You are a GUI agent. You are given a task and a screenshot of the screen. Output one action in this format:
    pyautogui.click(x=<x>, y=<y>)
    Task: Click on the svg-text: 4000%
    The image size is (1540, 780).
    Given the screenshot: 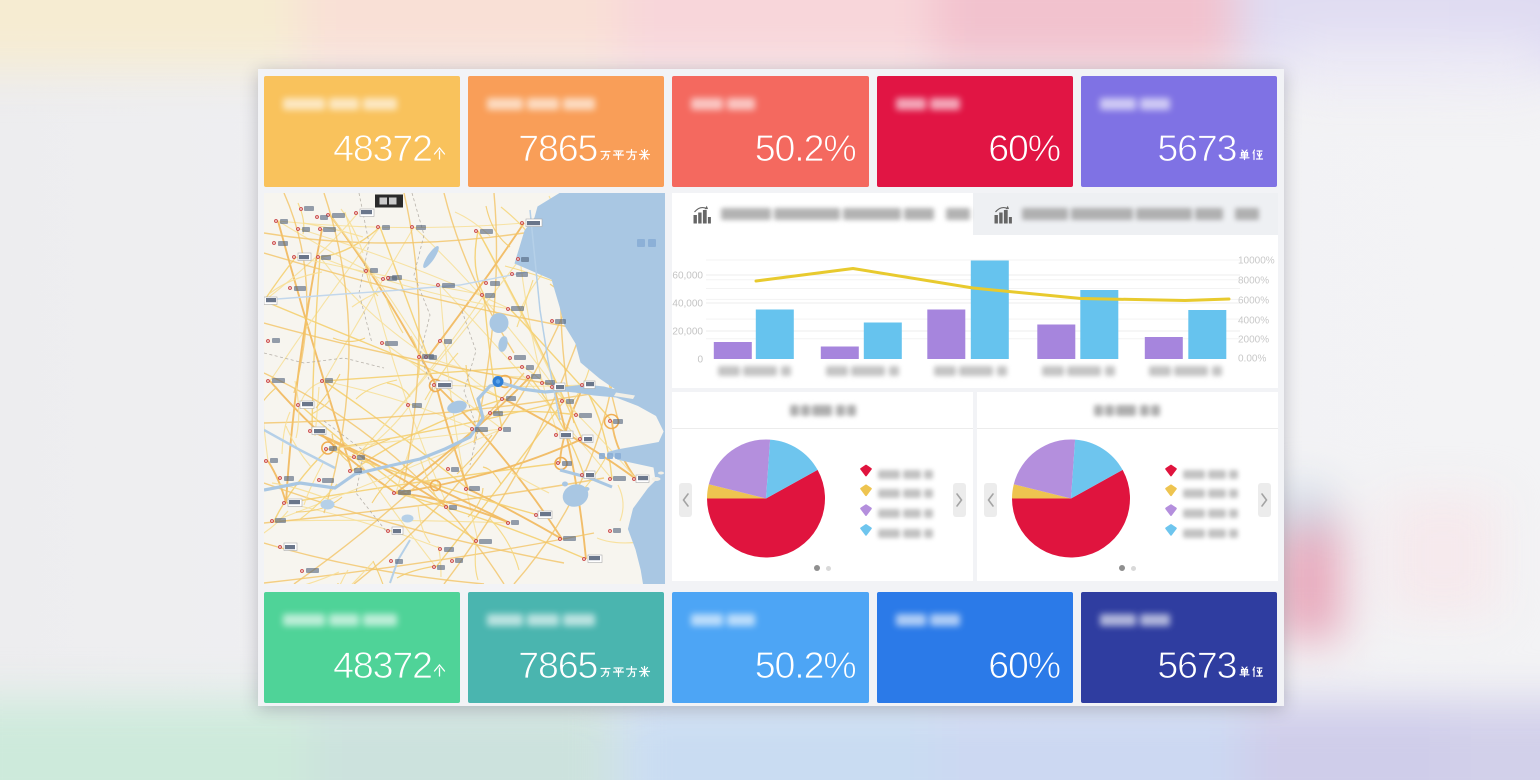 What is the action you would take?
    pyautogui.click(x=1253, y=321)
    